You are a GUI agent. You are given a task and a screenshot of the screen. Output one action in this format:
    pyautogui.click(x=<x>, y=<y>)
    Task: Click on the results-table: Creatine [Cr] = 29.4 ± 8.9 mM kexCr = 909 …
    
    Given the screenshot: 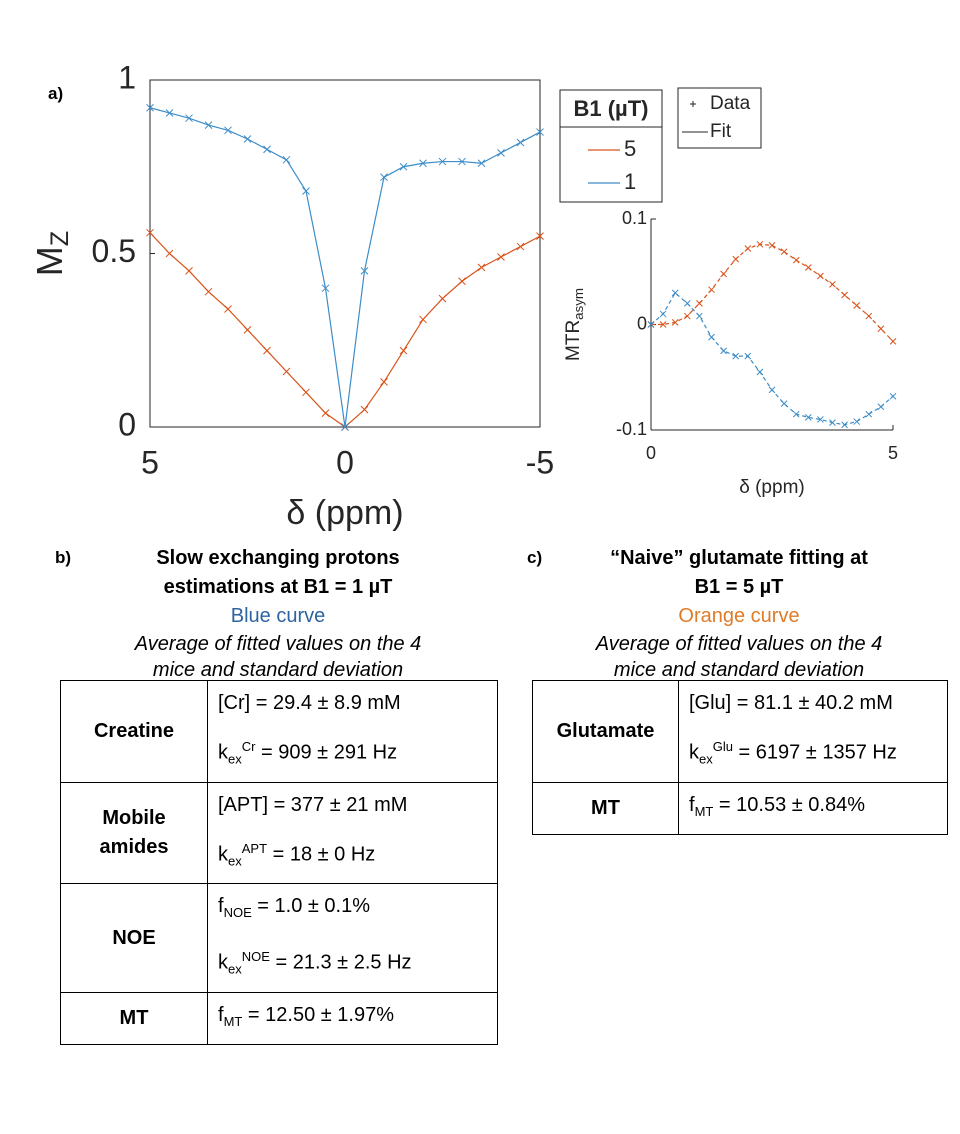 What is the action you would take?
    pyautogui.click(x=279, y=862)
    